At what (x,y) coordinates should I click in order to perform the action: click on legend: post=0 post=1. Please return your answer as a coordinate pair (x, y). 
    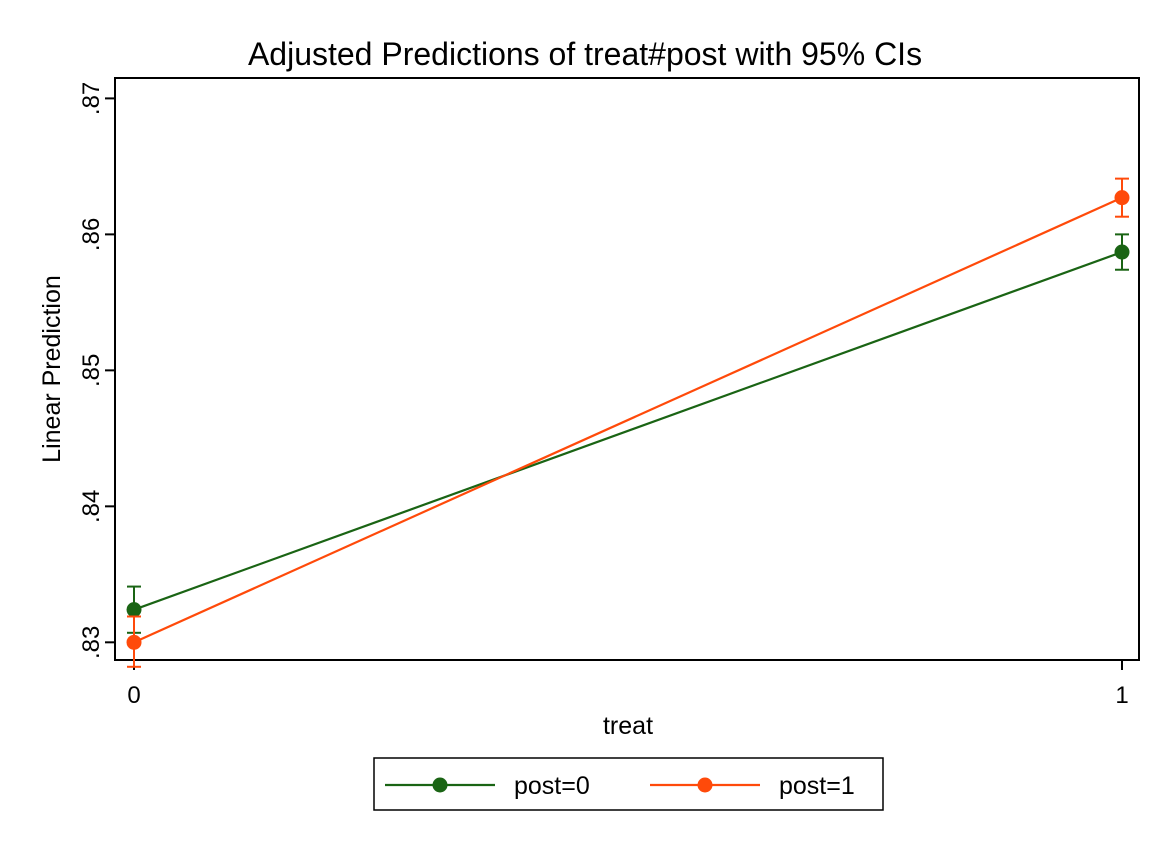
    Looking at the image, I should click on (628, 784).